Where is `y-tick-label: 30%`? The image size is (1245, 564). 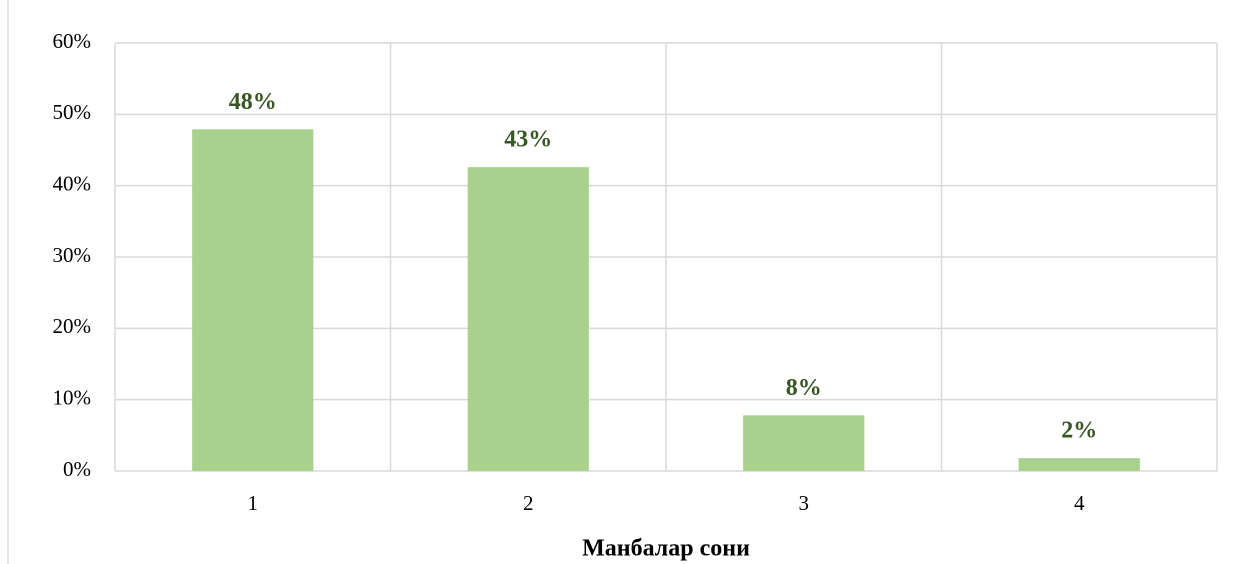
y-tick-label: 30% is located at coordinates (72, 255).